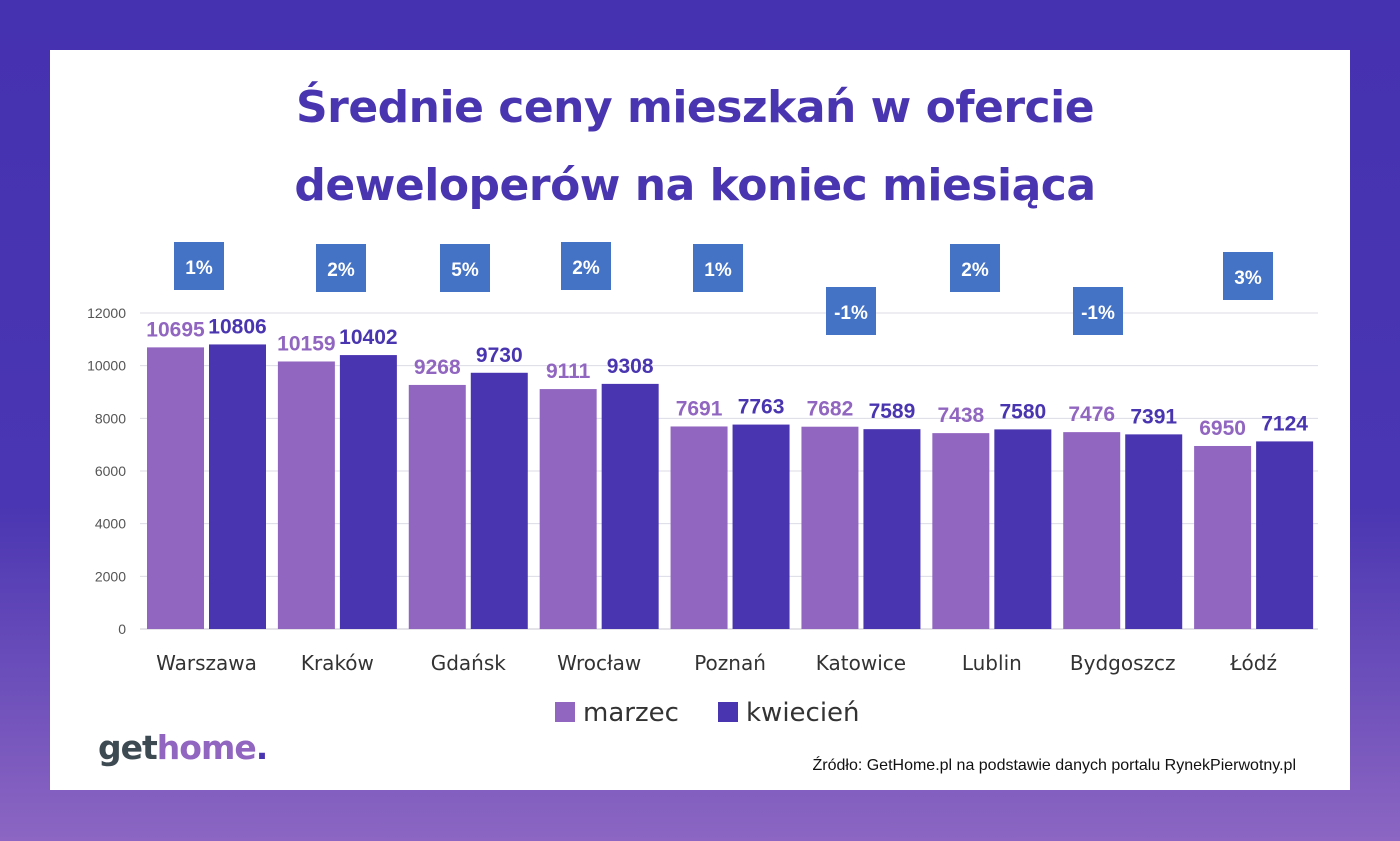 This screenshot has height=841, width=1400. I want to click on data-label: 9730, so click(499, 355).